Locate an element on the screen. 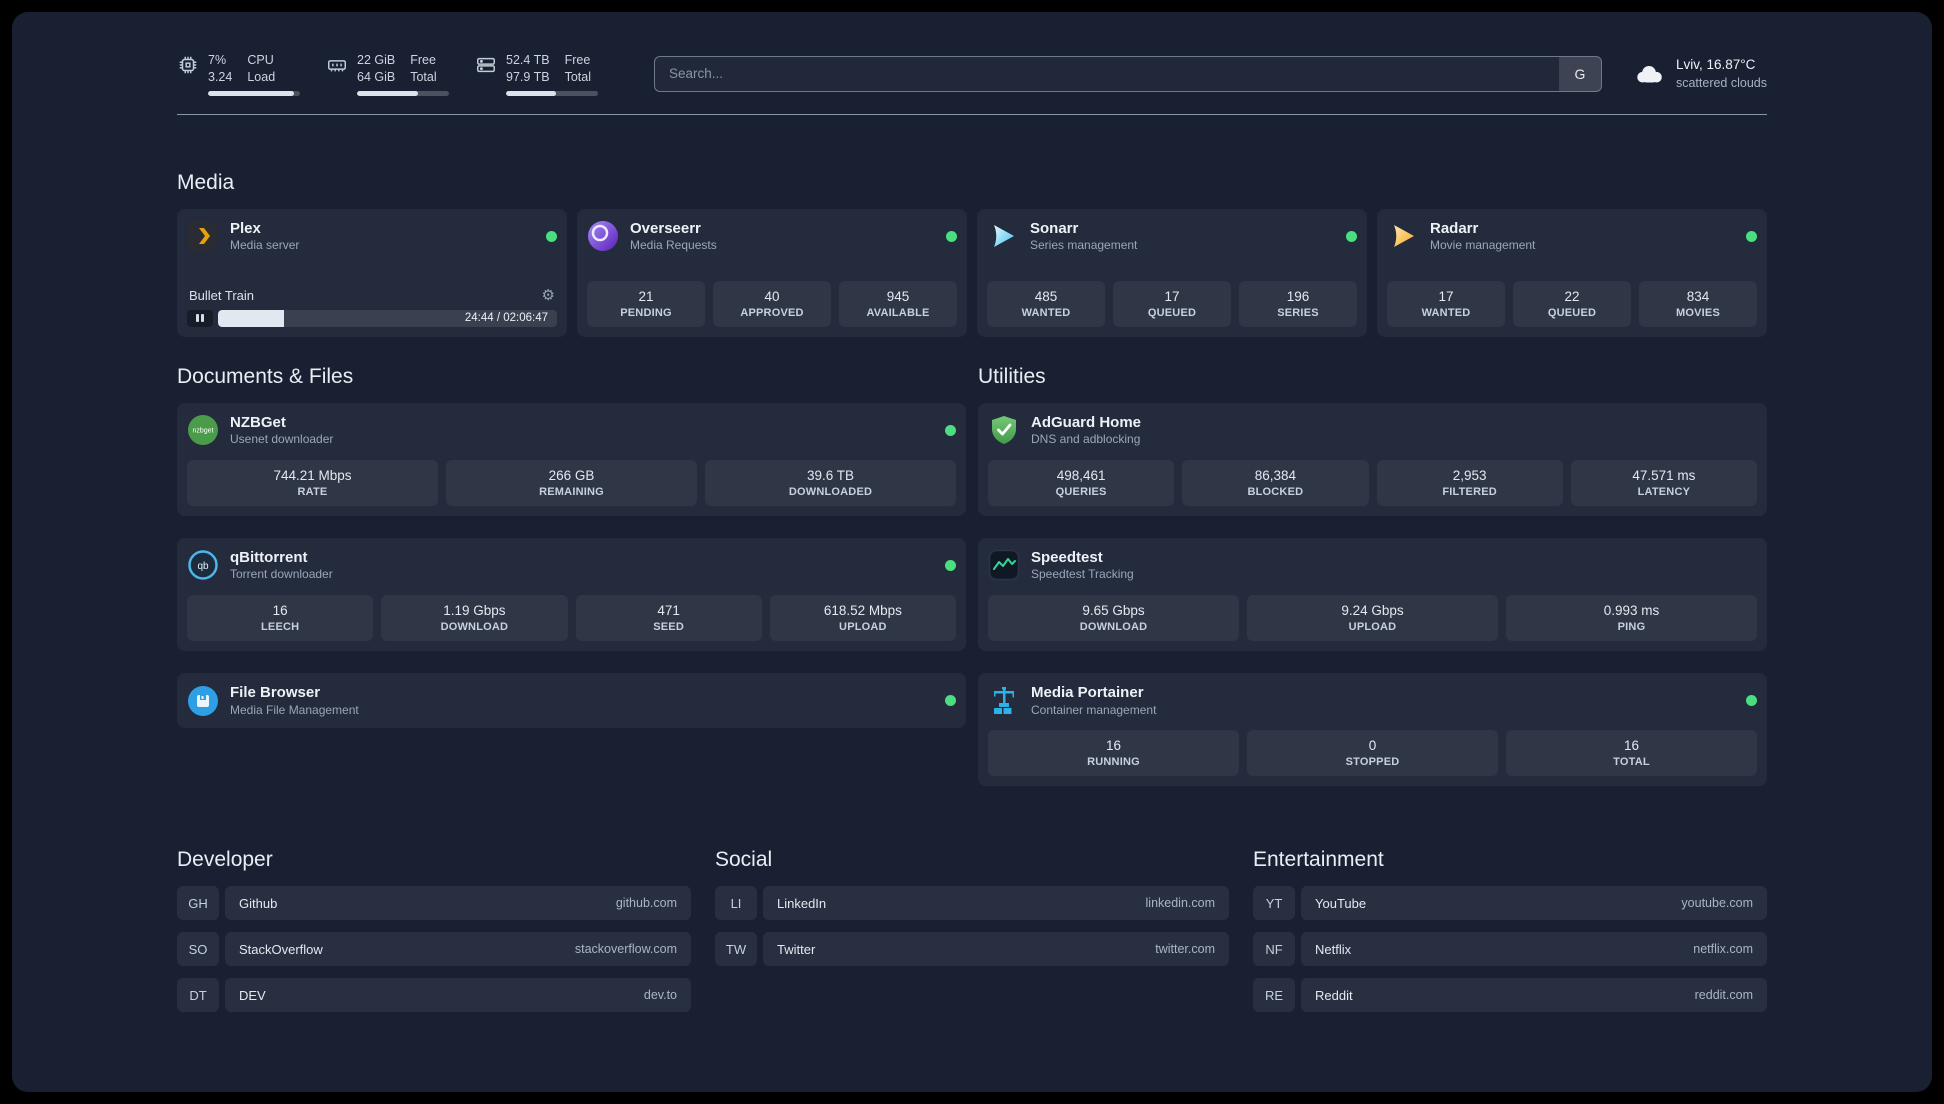 The image size is (1944, 1104). bookmark-url: dev.to is located at coordinates (660, 995).